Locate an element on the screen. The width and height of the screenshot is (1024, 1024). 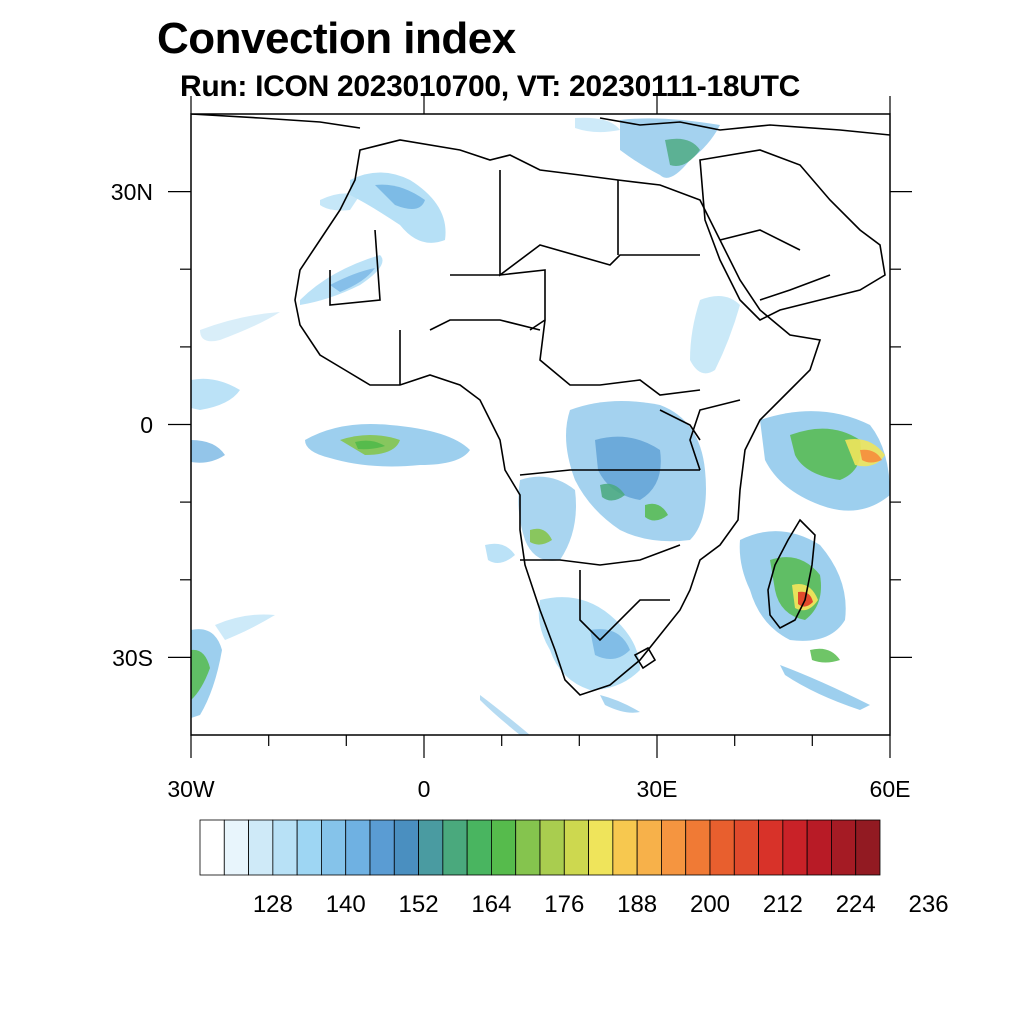
colorbar-tick-label: 164 is located at coordinates (491, 904).